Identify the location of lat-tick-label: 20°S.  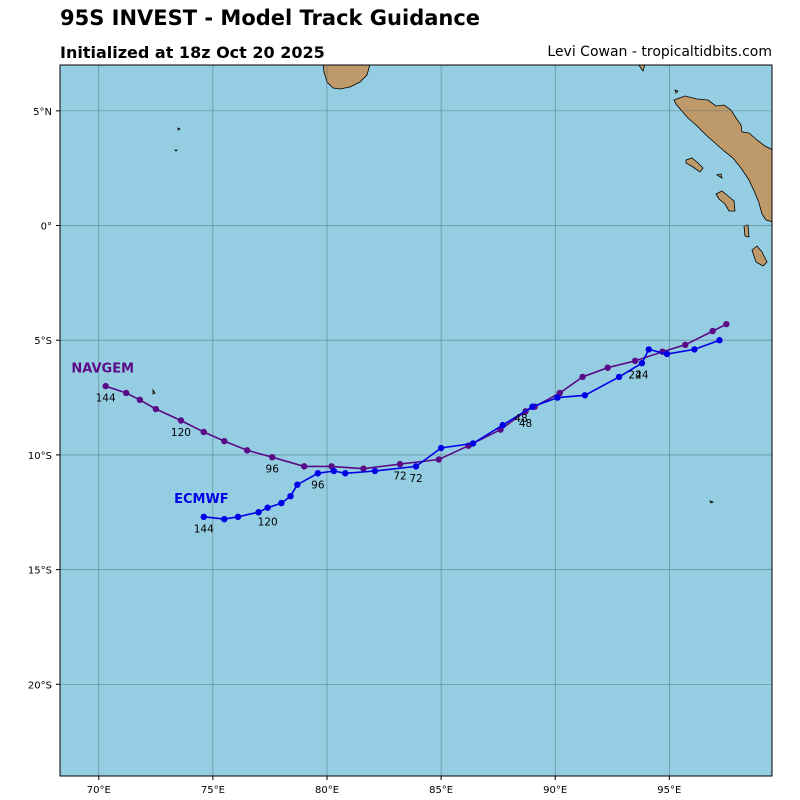
(40, 685).